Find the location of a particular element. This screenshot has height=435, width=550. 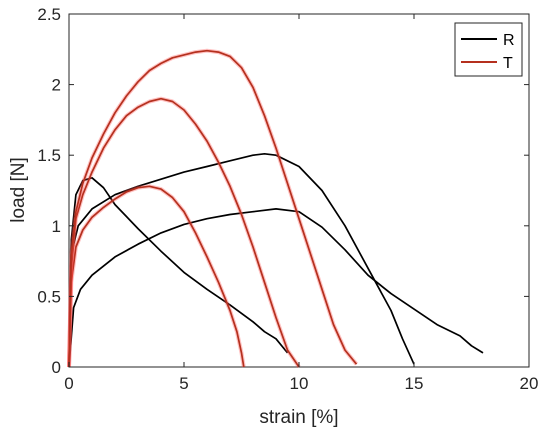

x-tick-label: 10 is located at coordinates (299, 383).